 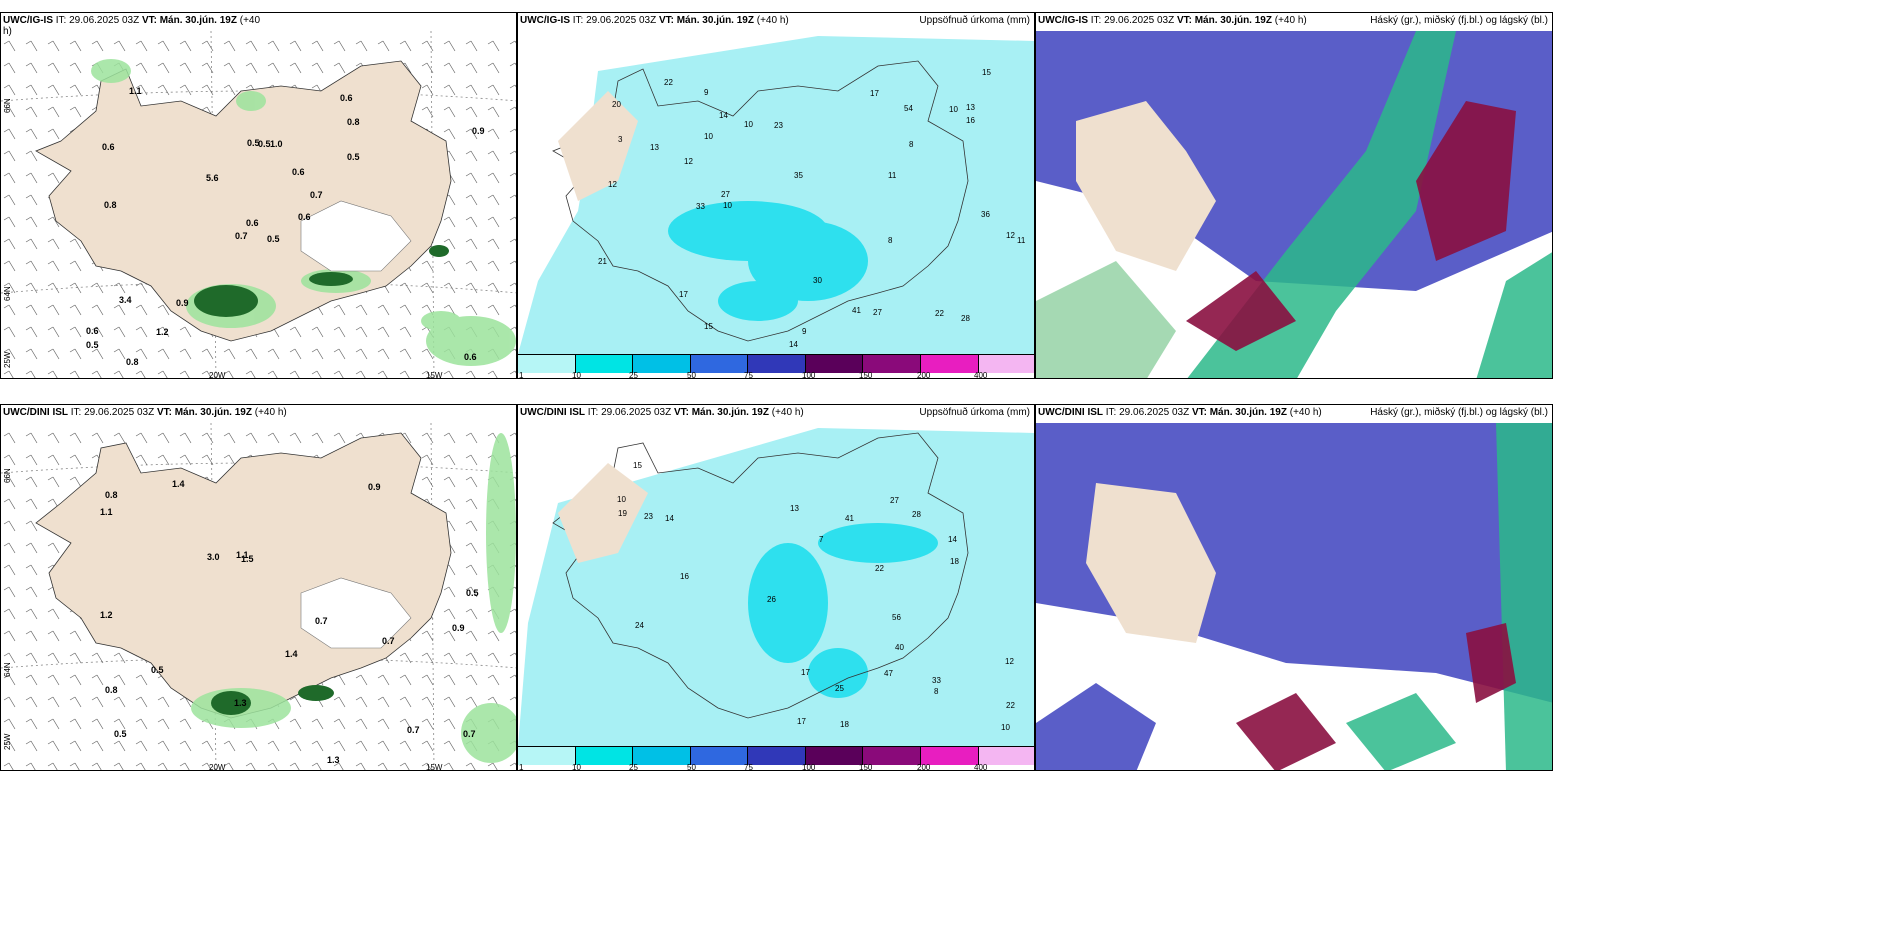 I want to click on cloud-map, so click(x=1294, y=204).